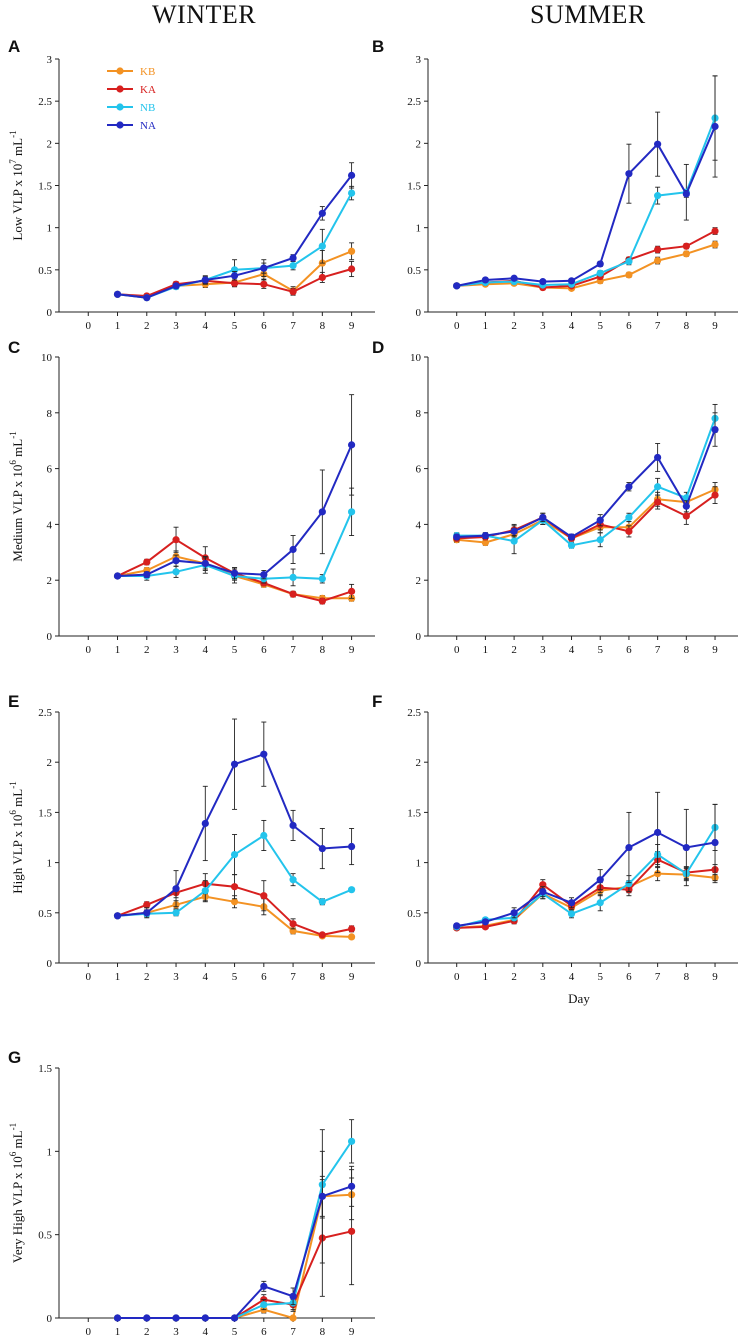 Image resolution: width=744 pixels, height=1339 pixels. I want to click on y-tick-label: 1.5, so click(45, 813).